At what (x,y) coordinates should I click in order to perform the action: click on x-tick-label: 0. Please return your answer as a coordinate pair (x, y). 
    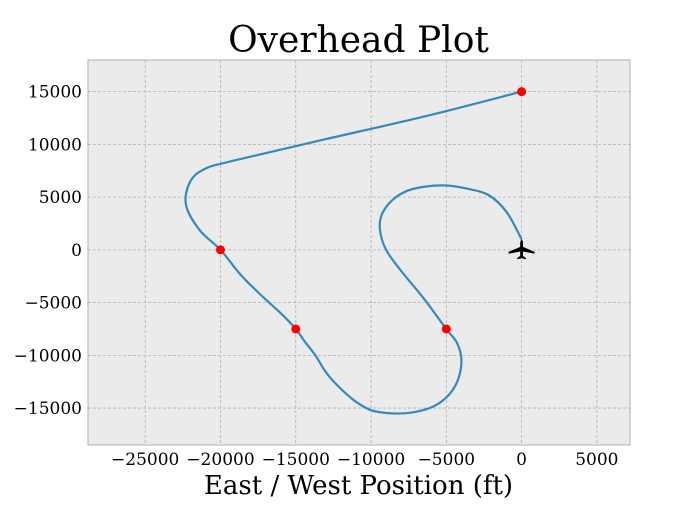
    Looking at the image, I should click on (521, 460).